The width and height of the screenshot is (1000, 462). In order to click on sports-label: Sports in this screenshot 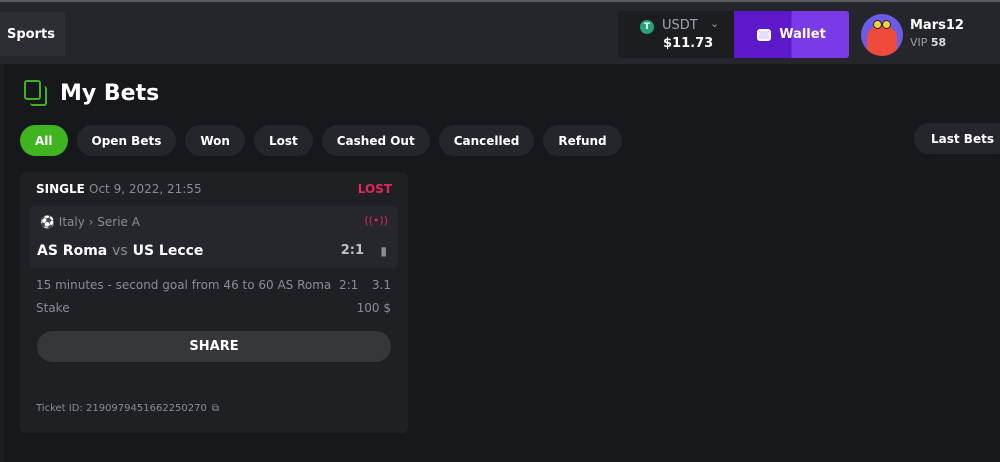, I will do `click(31, 34)`.